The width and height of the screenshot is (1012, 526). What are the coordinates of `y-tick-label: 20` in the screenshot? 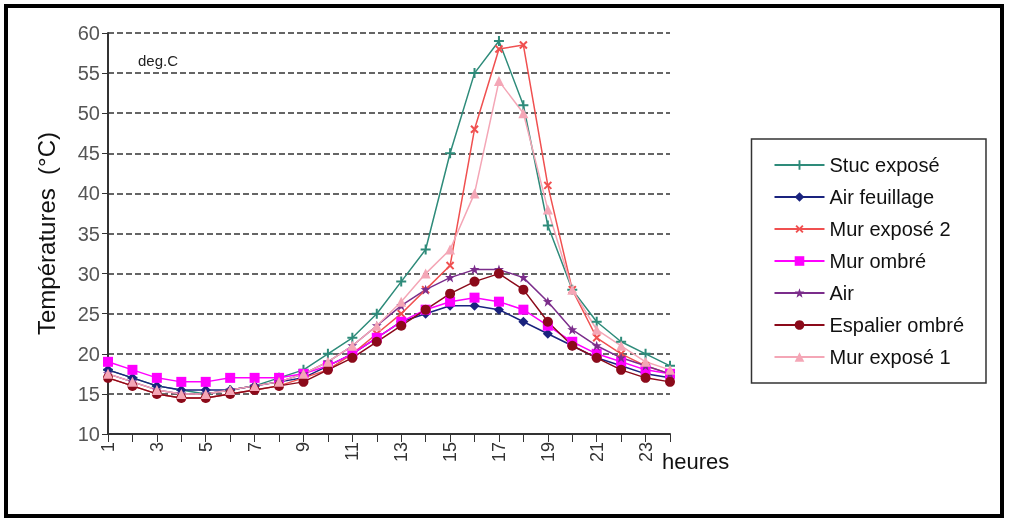 It's located at (88, 353).